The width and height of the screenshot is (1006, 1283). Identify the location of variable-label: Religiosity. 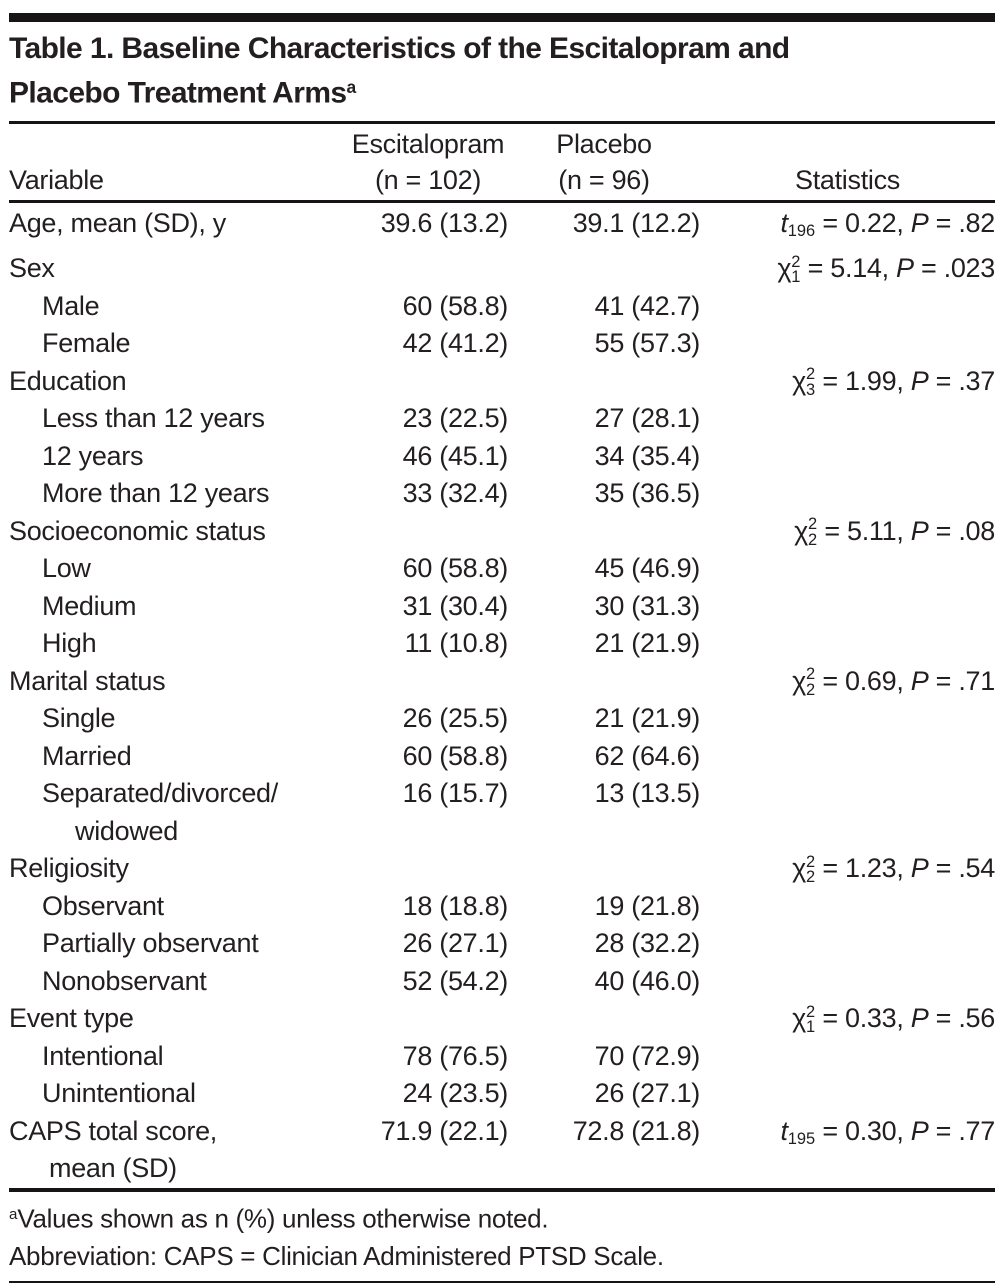
(69, 868).